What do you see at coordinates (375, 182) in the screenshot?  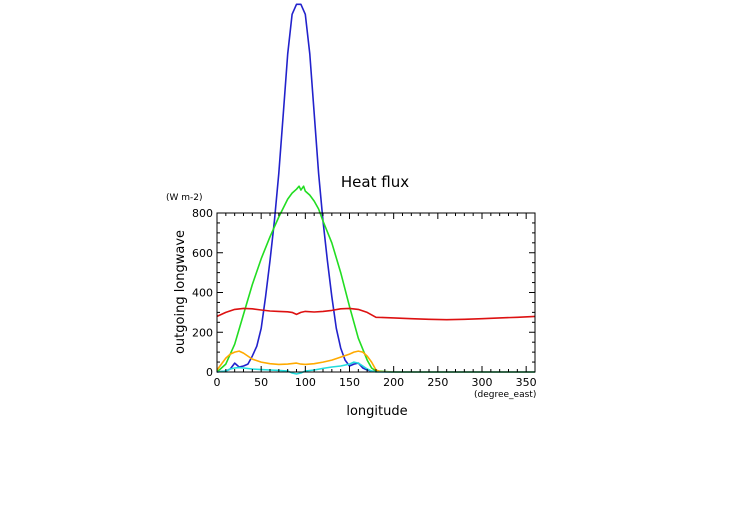 I see `chart-title: Heat flux` at bounding box center [375, 182].